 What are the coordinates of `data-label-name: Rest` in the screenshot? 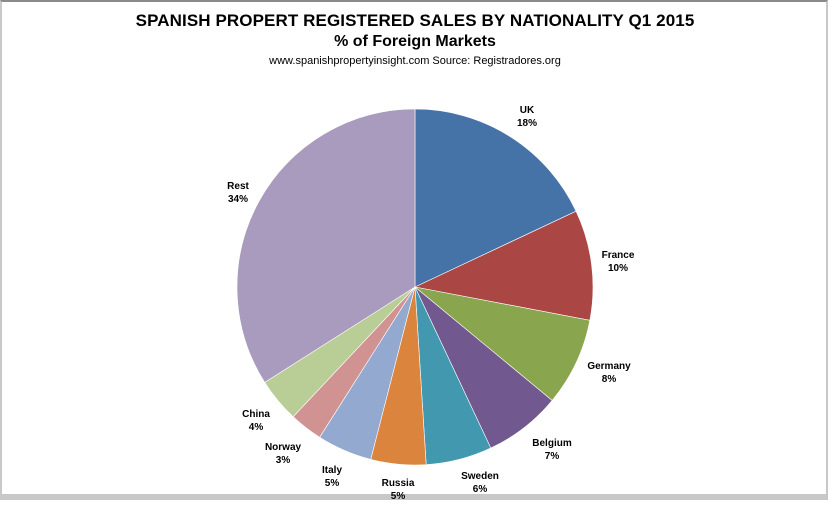 It's located at (238, 186).